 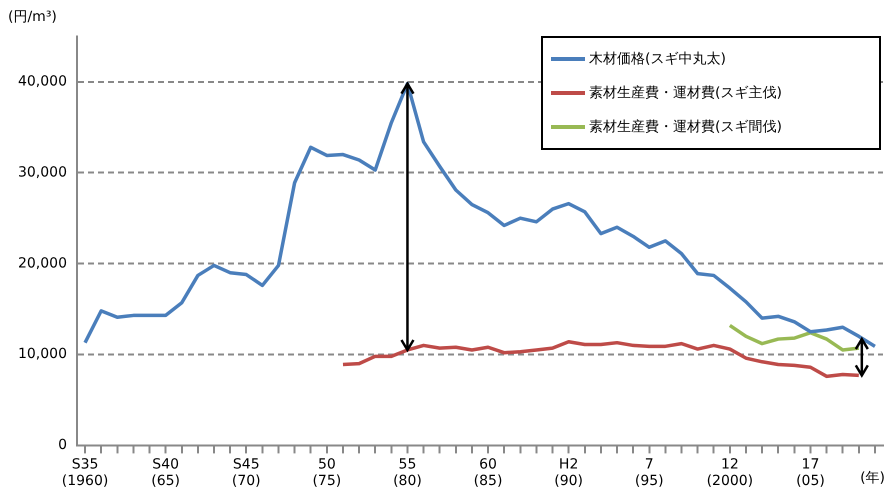 I want to click on x-tick-label: S40 (65), so click(x=165, y=473).